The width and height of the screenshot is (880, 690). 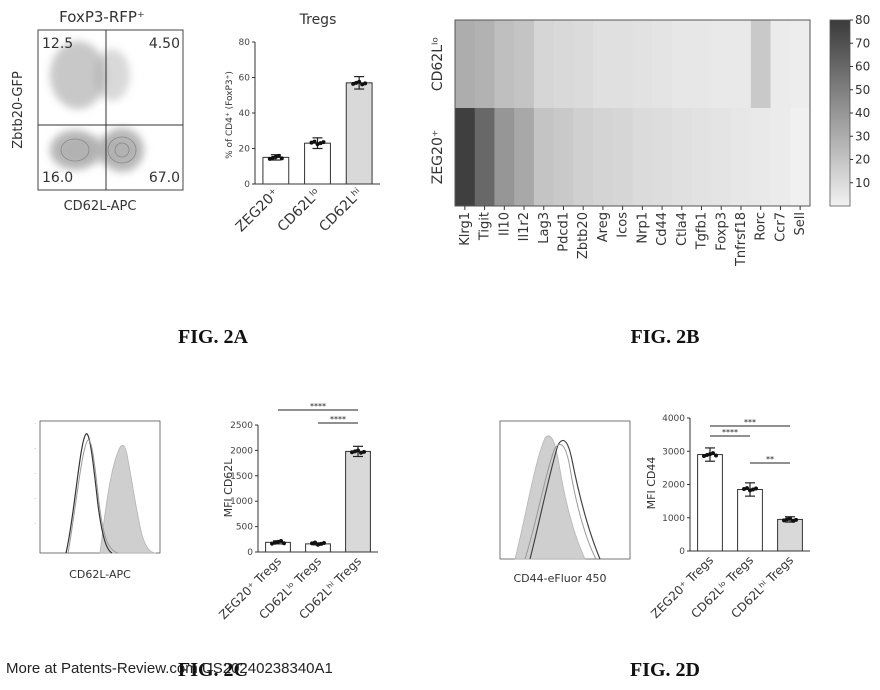 I want to click on category-label: CD62Lʰⁱ, so click(x=341, y=211).